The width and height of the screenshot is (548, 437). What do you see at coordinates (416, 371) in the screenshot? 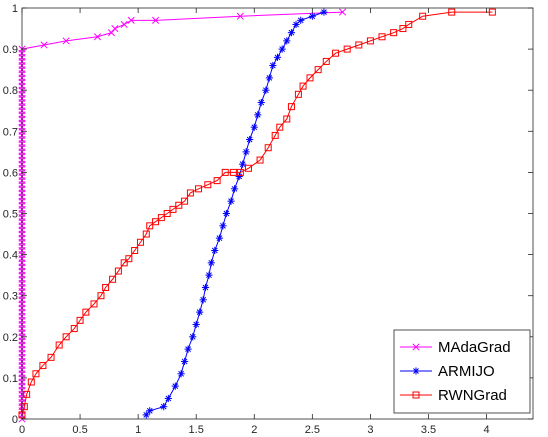
I see `legend-marker-armijo` at bounding box center [416, 371].